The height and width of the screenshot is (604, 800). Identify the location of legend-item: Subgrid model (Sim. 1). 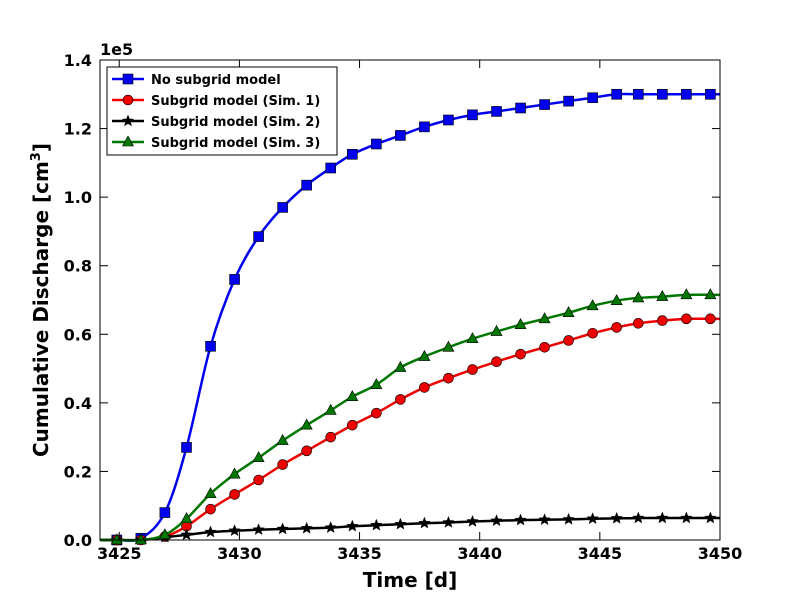
(216, 101).